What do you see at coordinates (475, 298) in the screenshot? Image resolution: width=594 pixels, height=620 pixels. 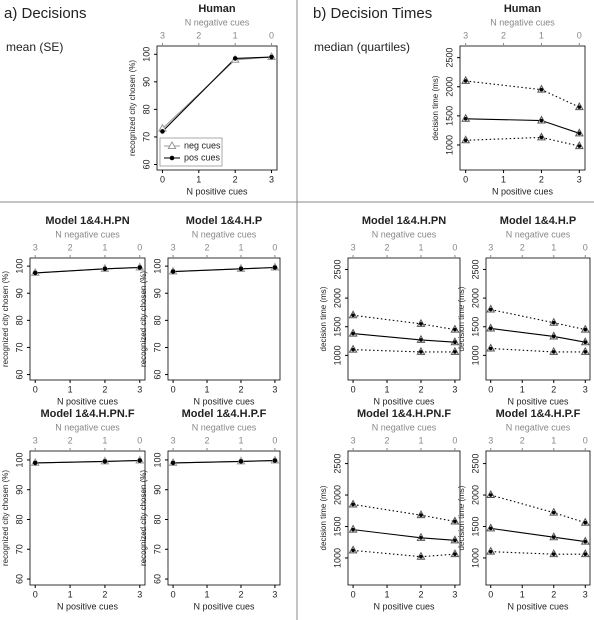 I see `y-tick-label: 2000` at bounding box center [475, 298].